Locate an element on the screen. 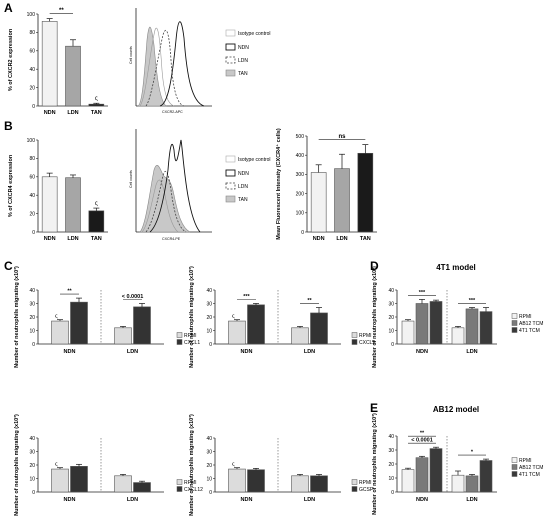 The image size is (550, 528). bar-tan is located at coordinates (96, 221).